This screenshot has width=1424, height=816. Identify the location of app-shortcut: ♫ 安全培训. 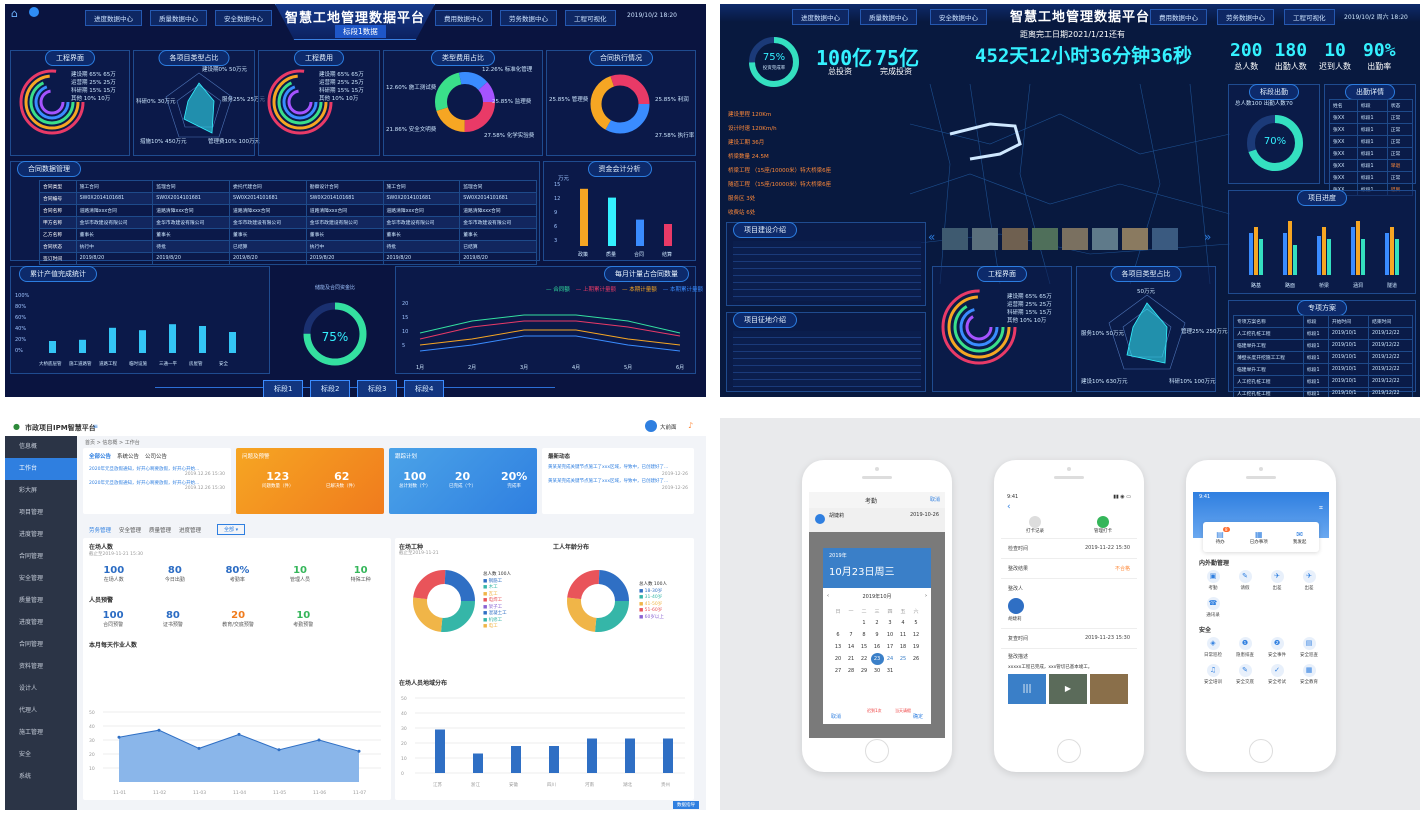
(1213, 674).